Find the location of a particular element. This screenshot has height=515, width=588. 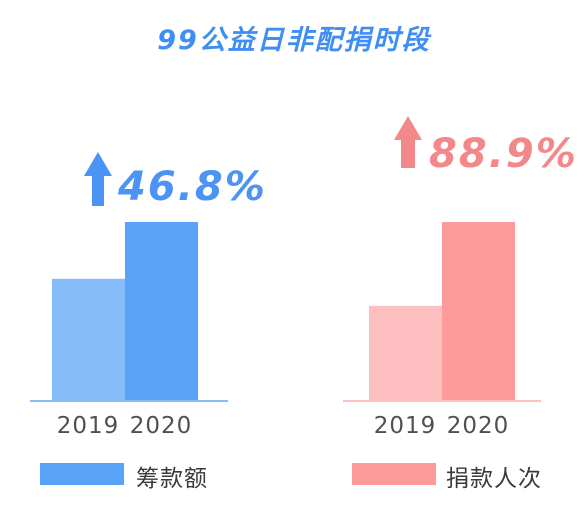

legend-swatch-red is located at coordinates (394, 474).